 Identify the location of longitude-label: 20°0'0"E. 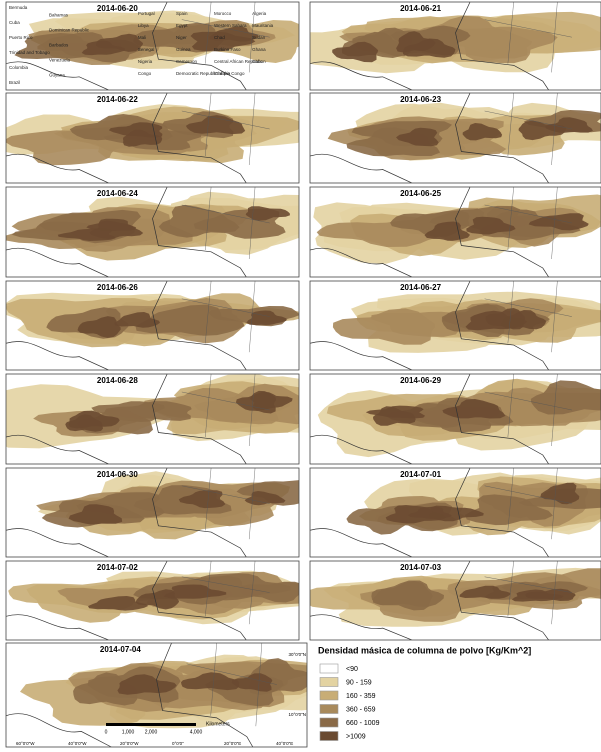
(232, 743).